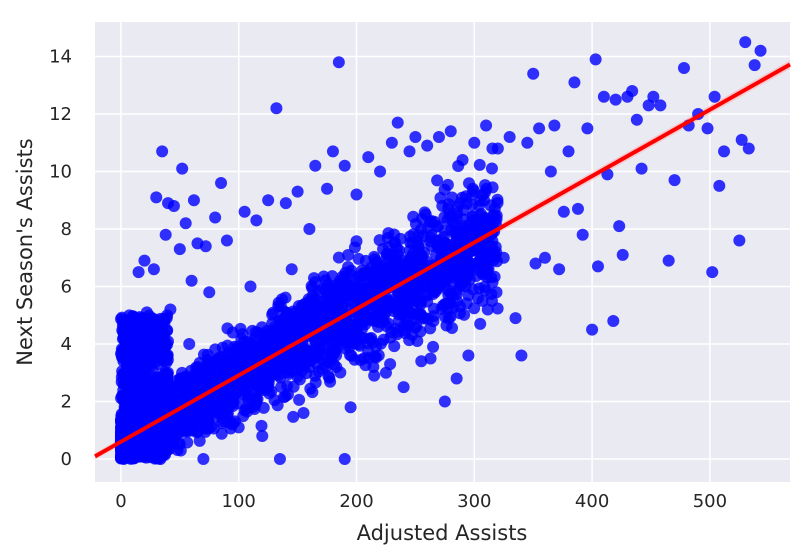 The height and width of the screenshot is (560, 810). Describe the element at coordinates (66, 229) in the screenshot. I see `y-tick-label: 8` at that location.